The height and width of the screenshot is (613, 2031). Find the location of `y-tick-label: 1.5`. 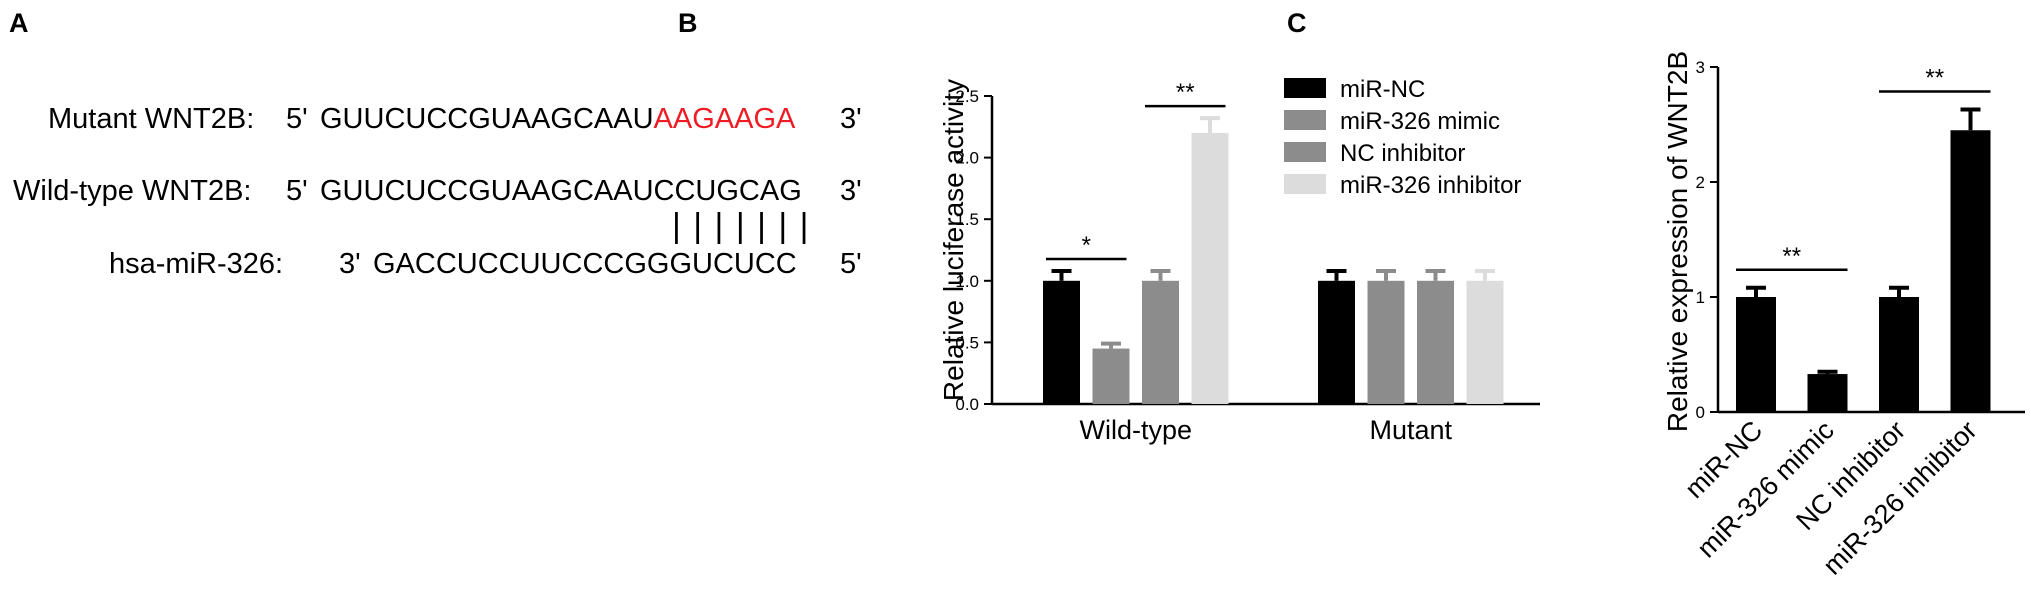

y-tick-label: 1.5 is located at coordinates (967, 219).